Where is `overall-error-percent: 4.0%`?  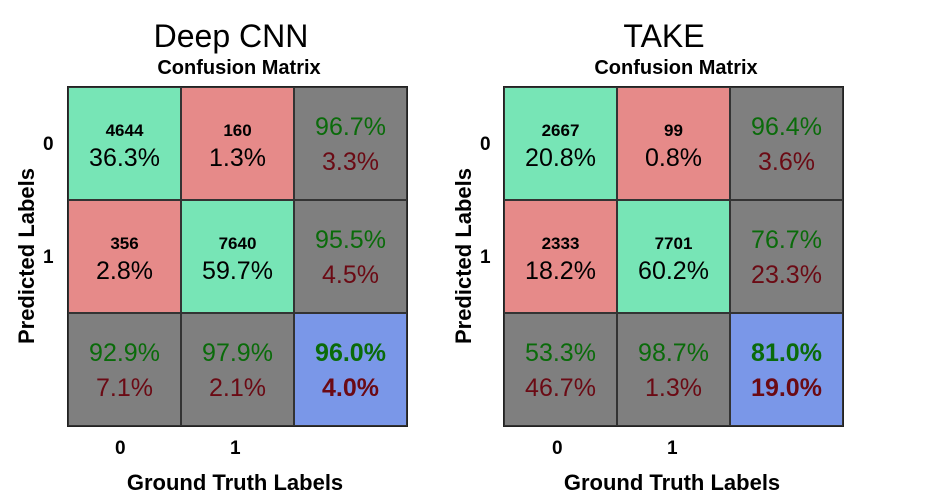 overall-error-percent: 4.0% is located at coordinates (350, 388).